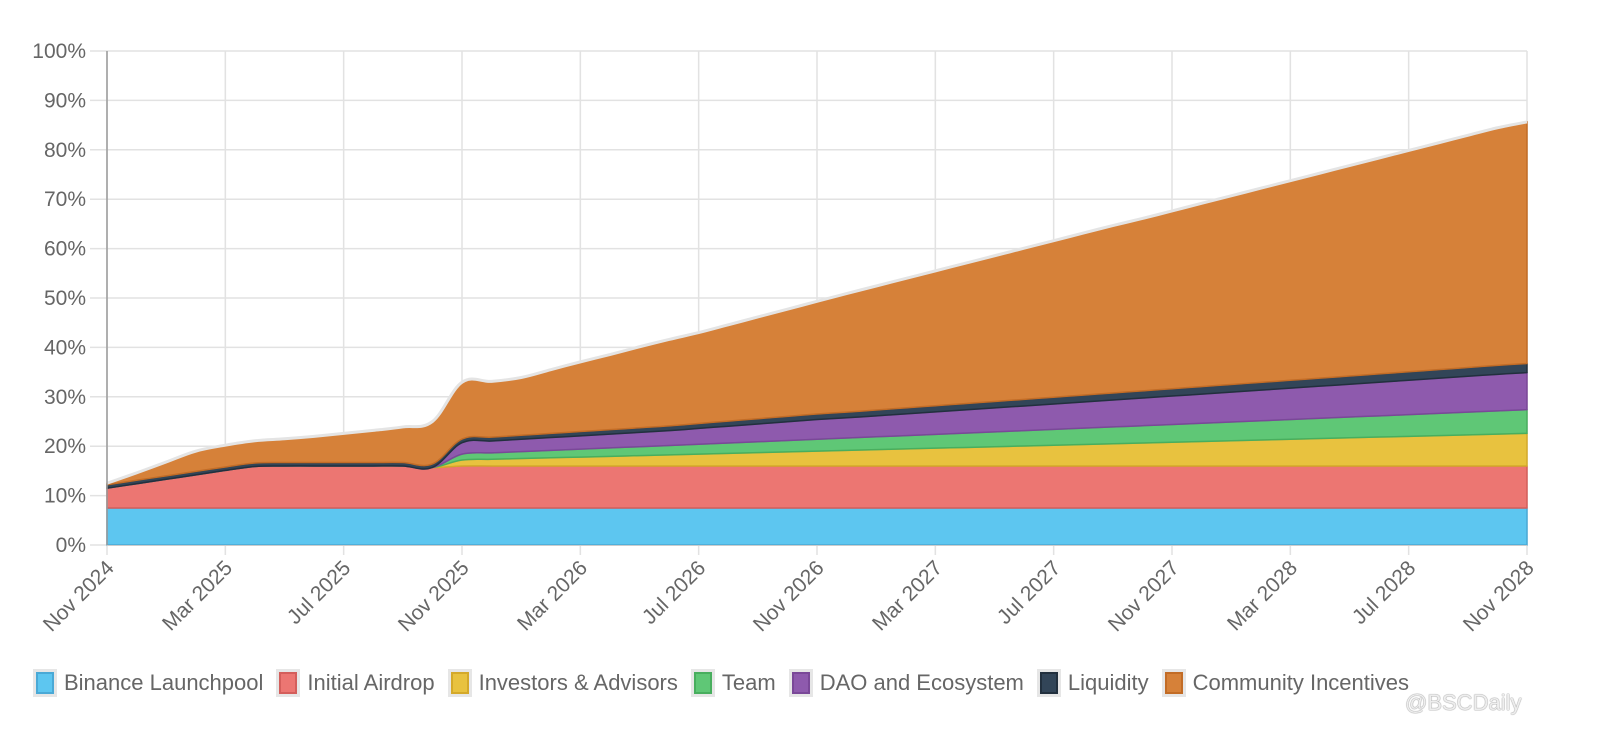  Describe the element at coordinates (1301, 682) in the screenshot. I see `legend-label: Community Incentives` at that location.